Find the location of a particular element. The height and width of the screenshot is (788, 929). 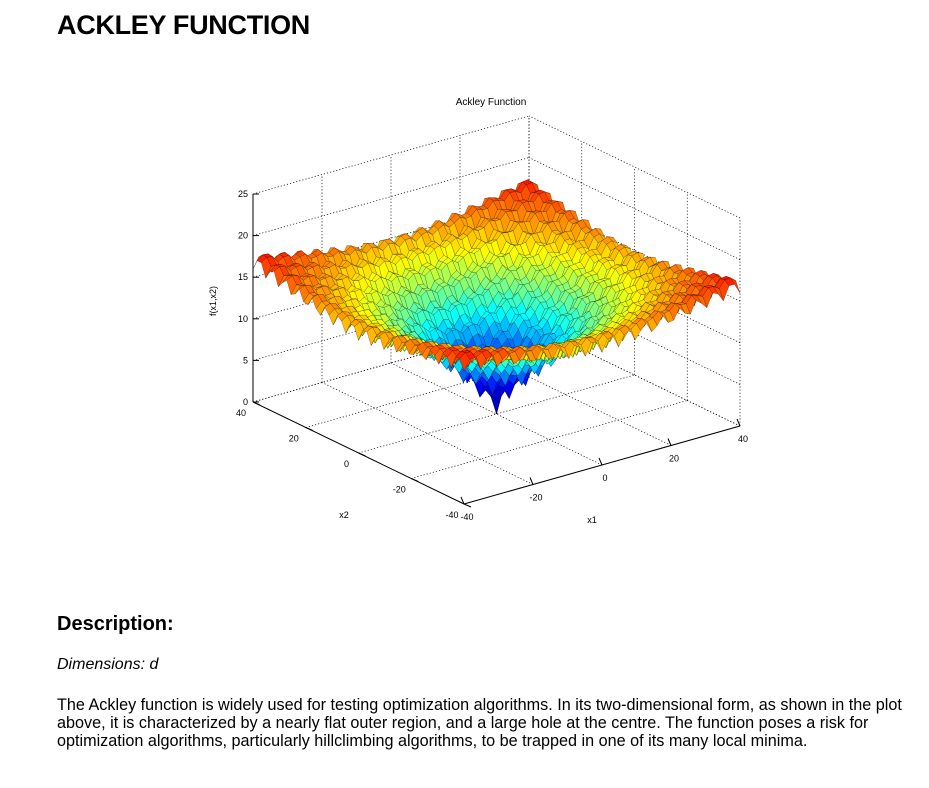

plot-title: Ackley Function is located at coordinates (491, 102).